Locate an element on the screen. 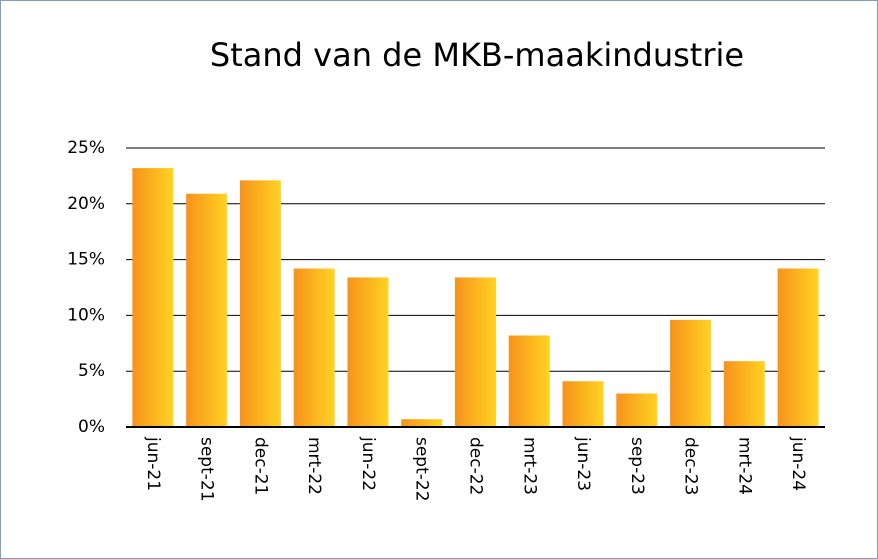  x-tick-label: sep-23 is located at coordinates (637, 466).